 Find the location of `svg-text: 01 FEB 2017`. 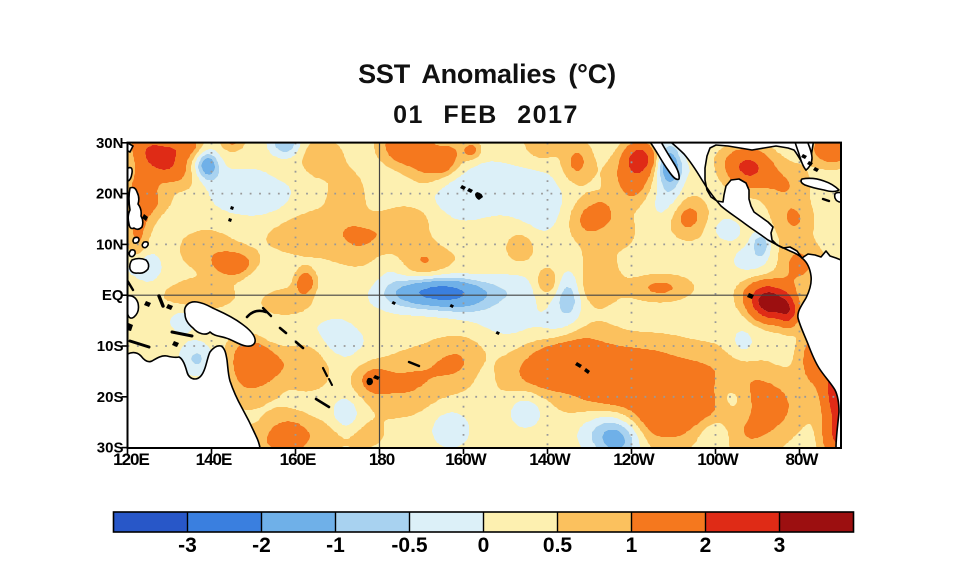

svg-text: 01 FEB 2017 is located at coordinates (486, 115).